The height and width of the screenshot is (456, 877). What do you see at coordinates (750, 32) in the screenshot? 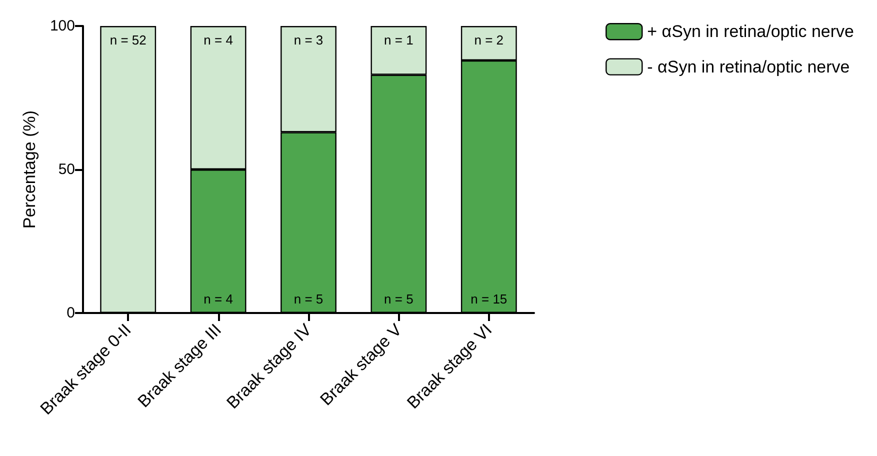
I see `legend-label: + αSyn in retina/optic nerve` at bounding box center [750, 32].